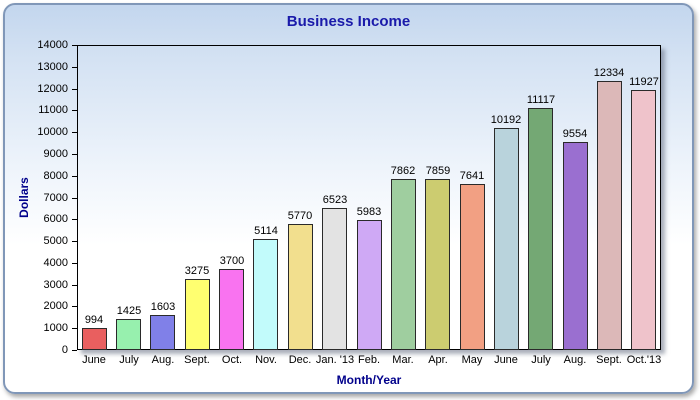  What do you see at coordinates (129, 311) in the screenshot?
I see `bar-value-label: 1425` at bounding box center [129, 311].